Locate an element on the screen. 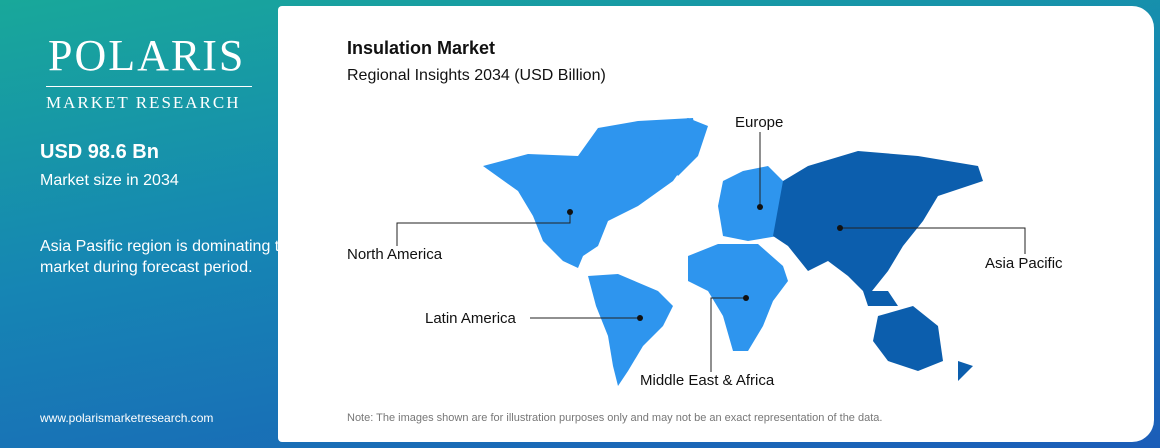 This screenshot has width=1160, height=448. region-label: Asia Pacific is located at coordinates (1024, 263).